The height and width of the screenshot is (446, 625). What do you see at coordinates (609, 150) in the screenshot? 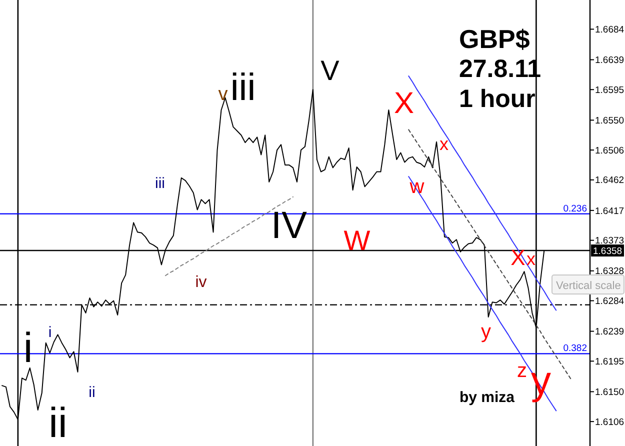
I see `y-tick-label: 1.6506` at bounding box center [609, 150].